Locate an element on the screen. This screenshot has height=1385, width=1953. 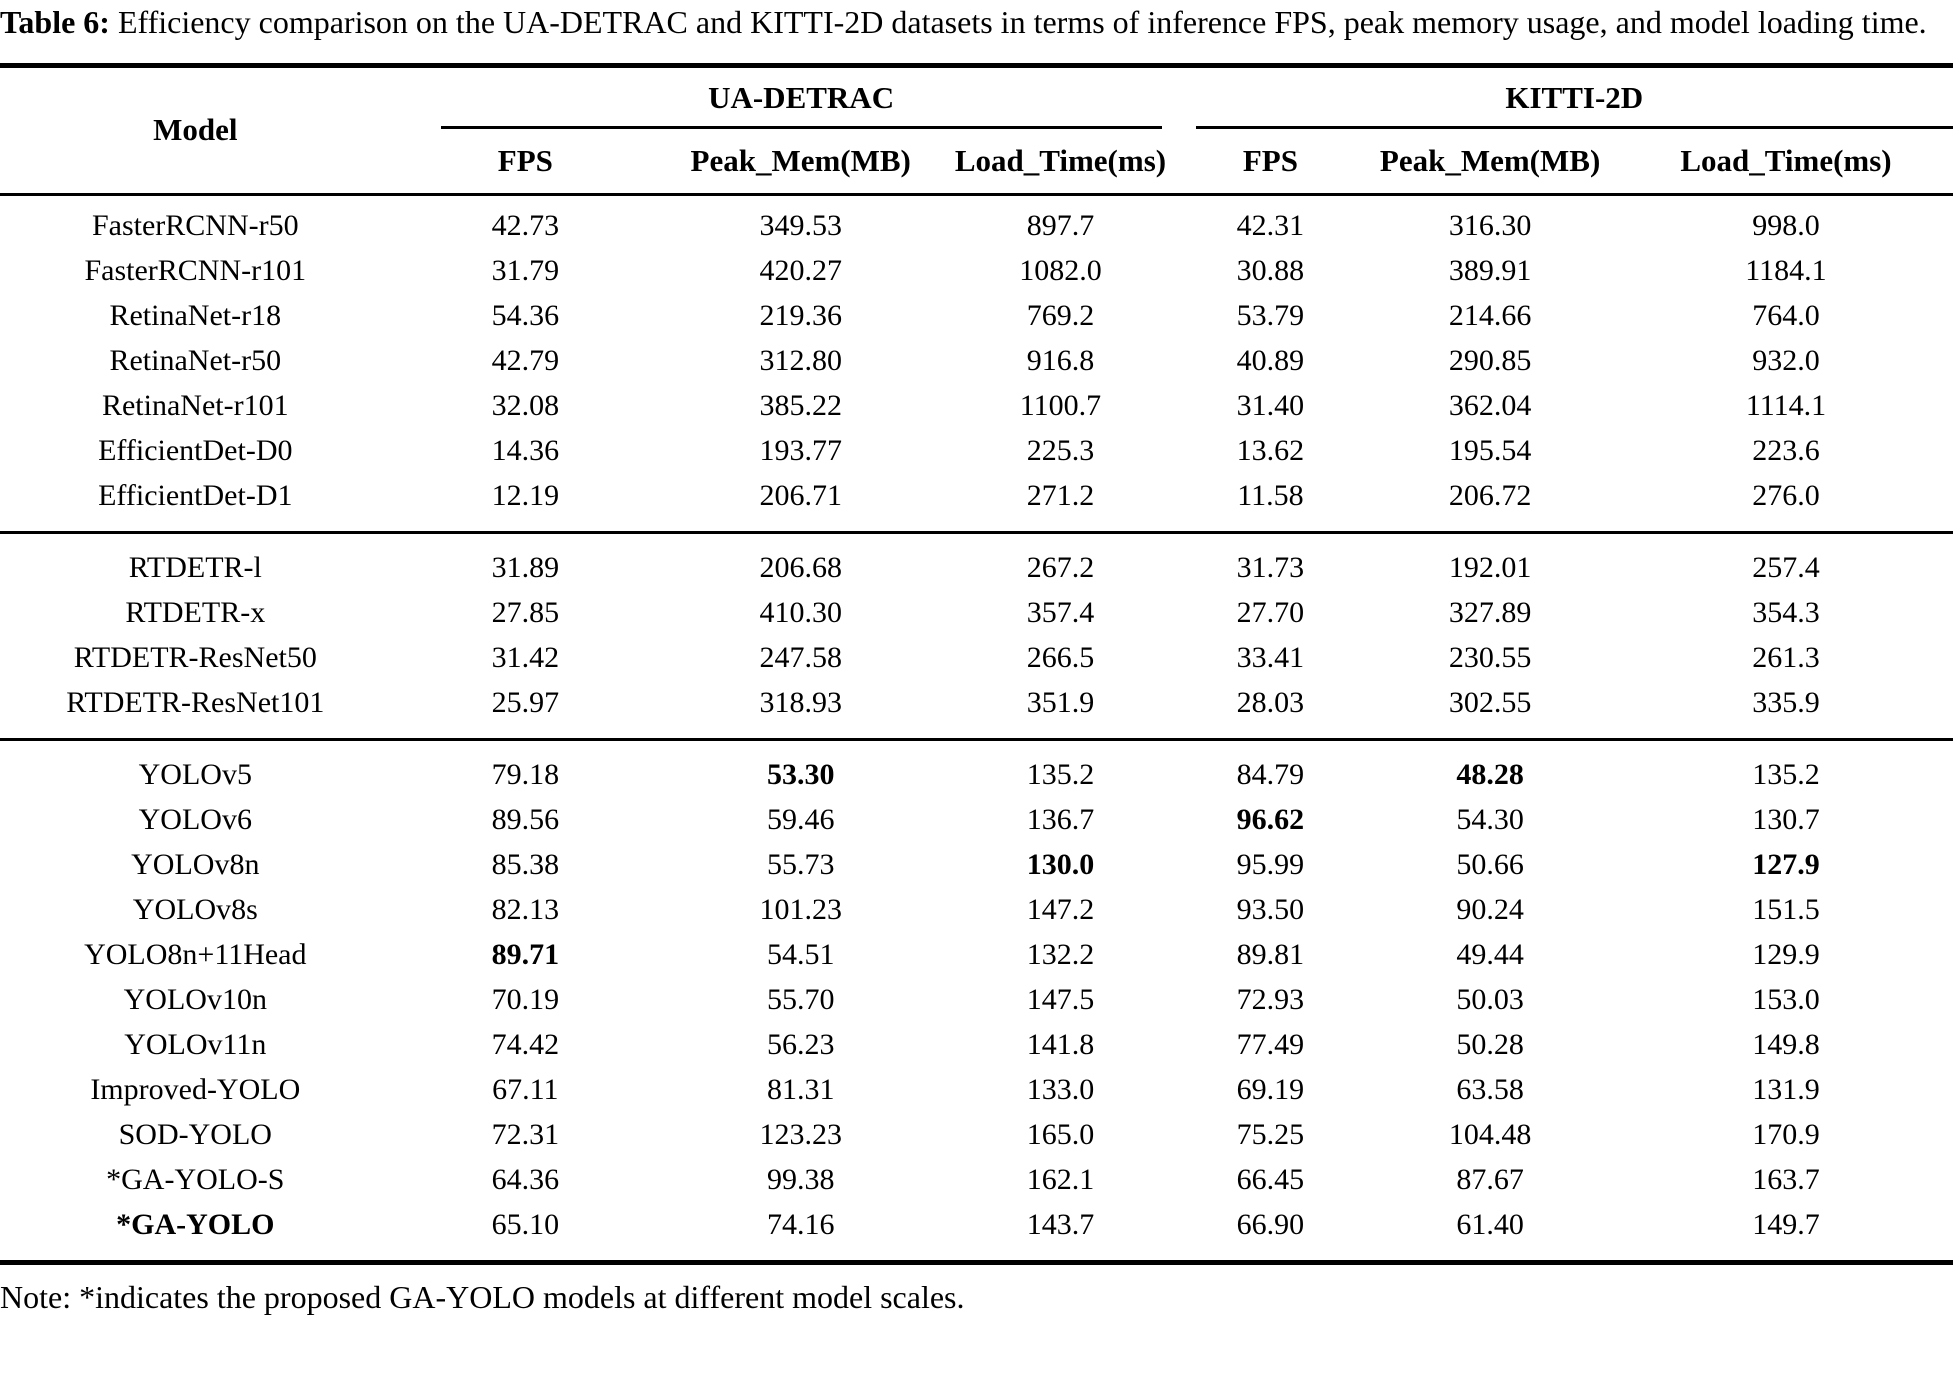
value-cell: 54.30 is located at coordinates (1490, 820).